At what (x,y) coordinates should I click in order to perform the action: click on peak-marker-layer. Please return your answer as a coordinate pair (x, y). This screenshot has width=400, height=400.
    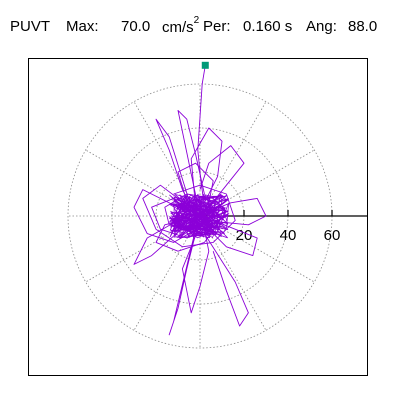
    Looking at the image, I should click on (205, 65).